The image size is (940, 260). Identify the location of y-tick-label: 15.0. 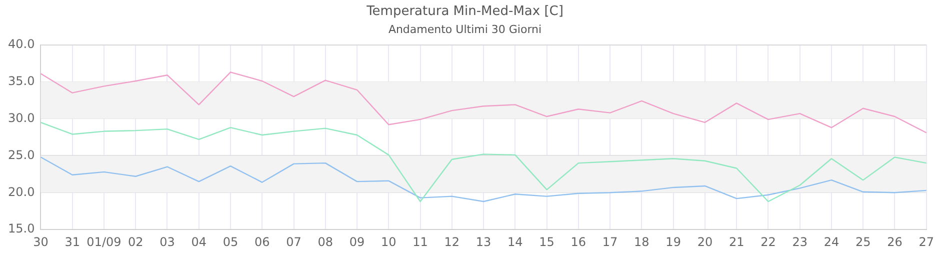
(21, 229).